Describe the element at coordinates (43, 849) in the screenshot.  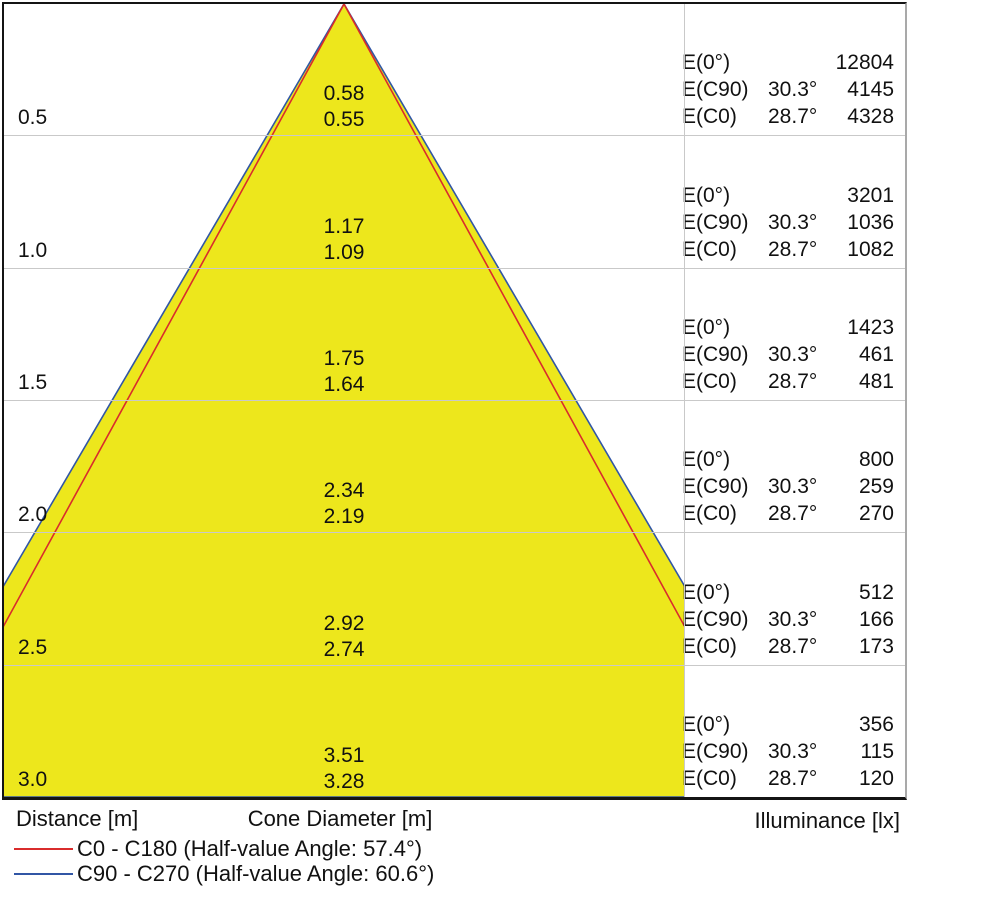
I see `c0-legend-line-icon` at that location.